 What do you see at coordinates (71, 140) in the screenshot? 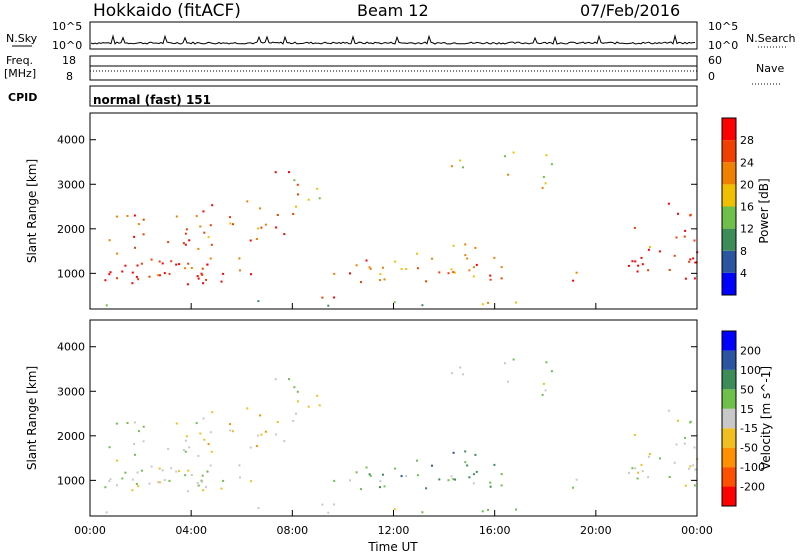
I see `y-tick-label: 4000` at bounding box center [71, 140].